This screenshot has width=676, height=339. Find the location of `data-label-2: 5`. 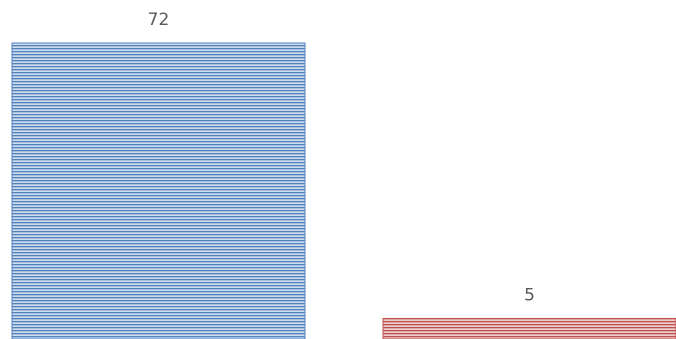

data-label-2: 5 is located at coordinates (529, 295).